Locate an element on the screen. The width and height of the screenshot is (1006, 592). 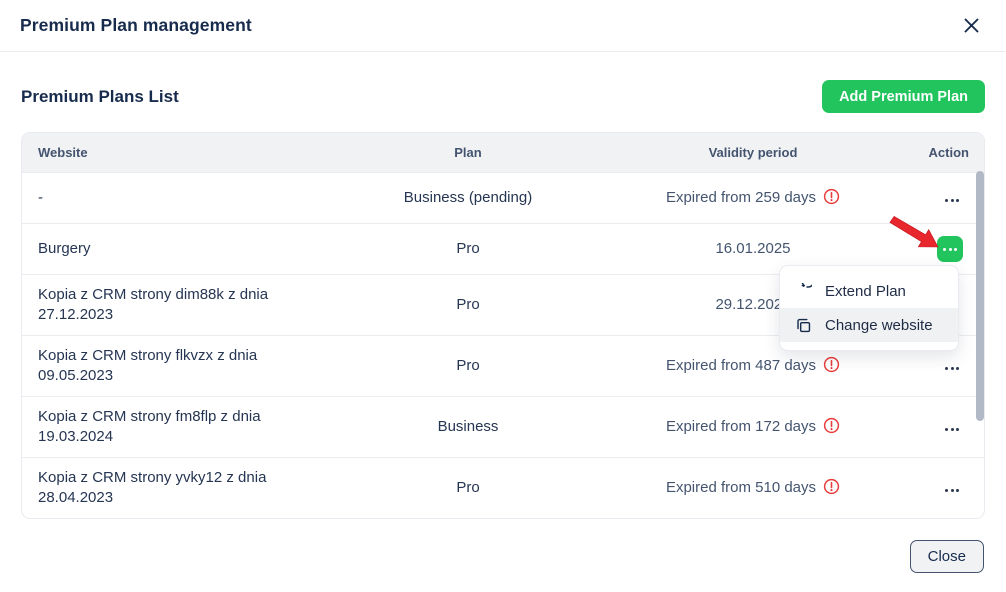
column-header-validity: Validity period is located at coordinates (753, 153).